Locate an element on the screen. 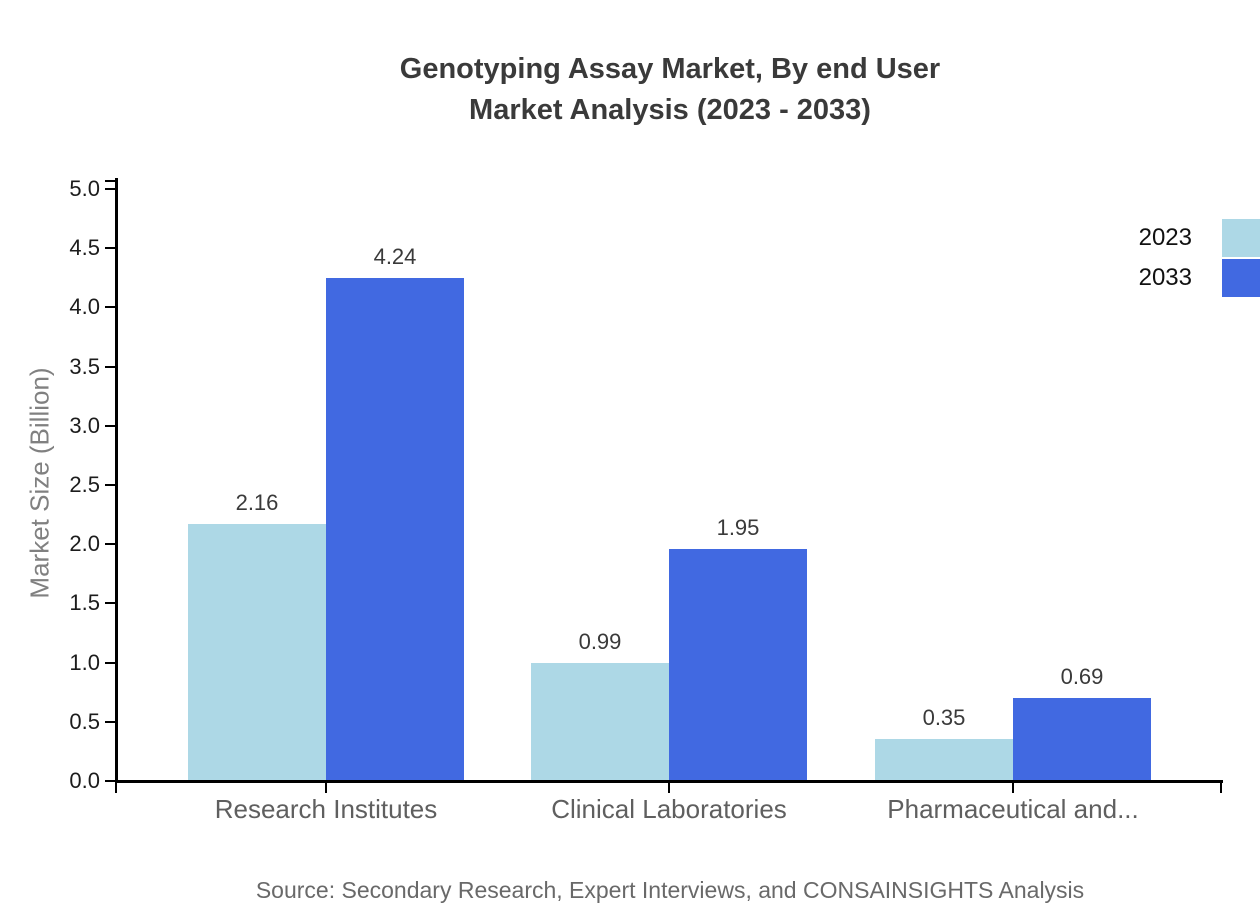 The width and height of the screenshot is (1260, 920). y-axis-endcap is located at coordinates (110, 181).